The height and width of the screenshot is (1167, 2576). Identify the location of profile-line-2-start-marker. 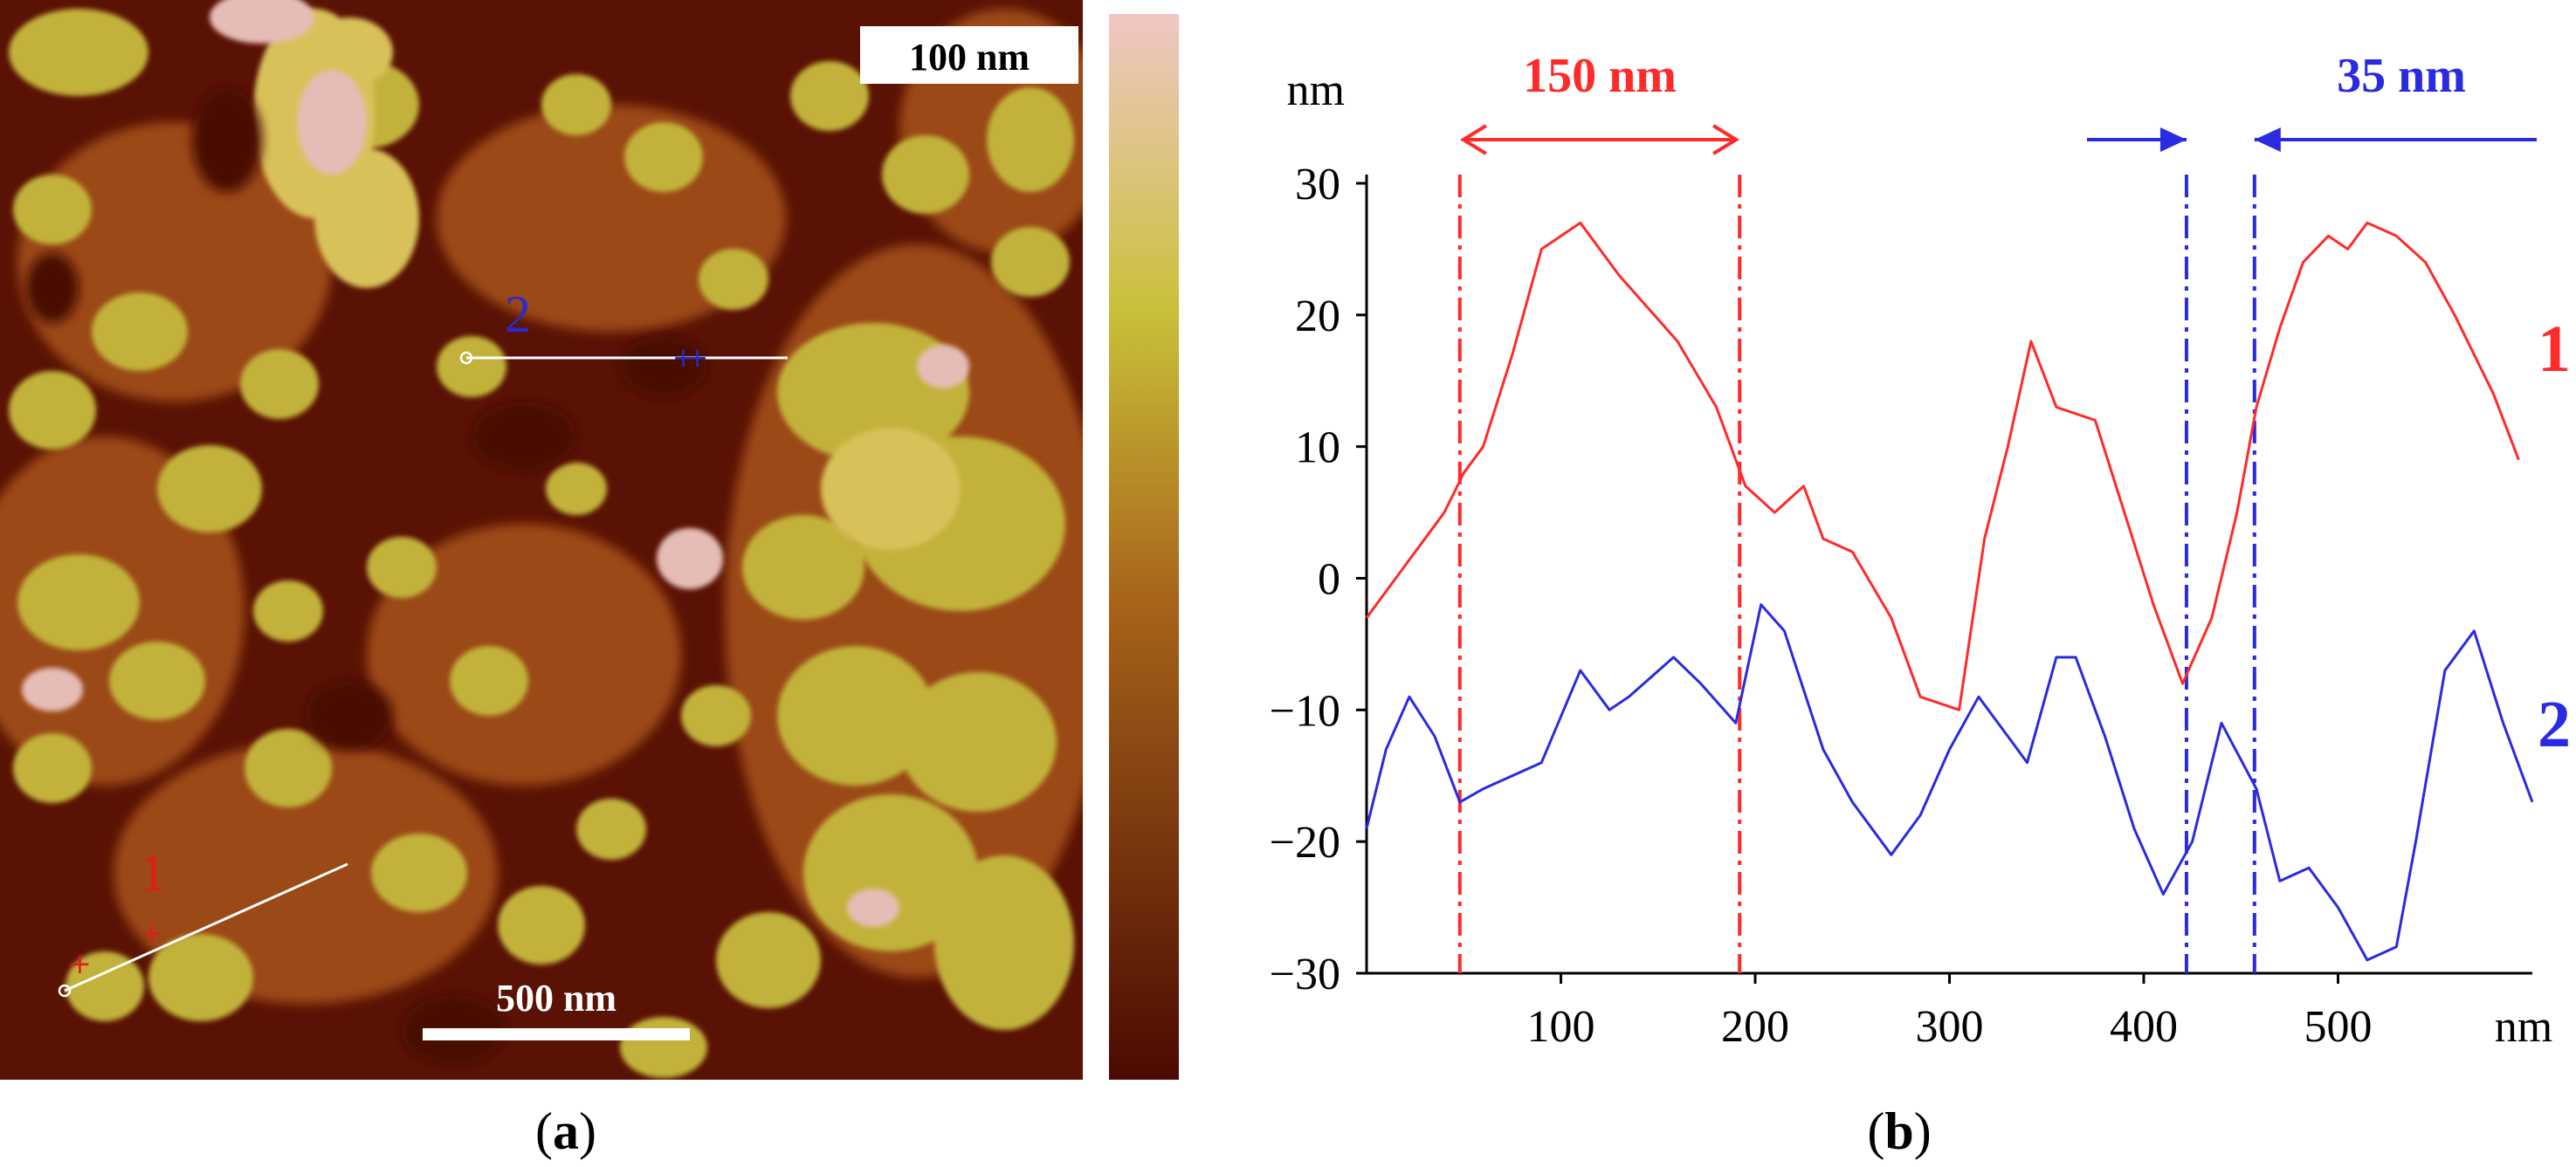
(466, 358).